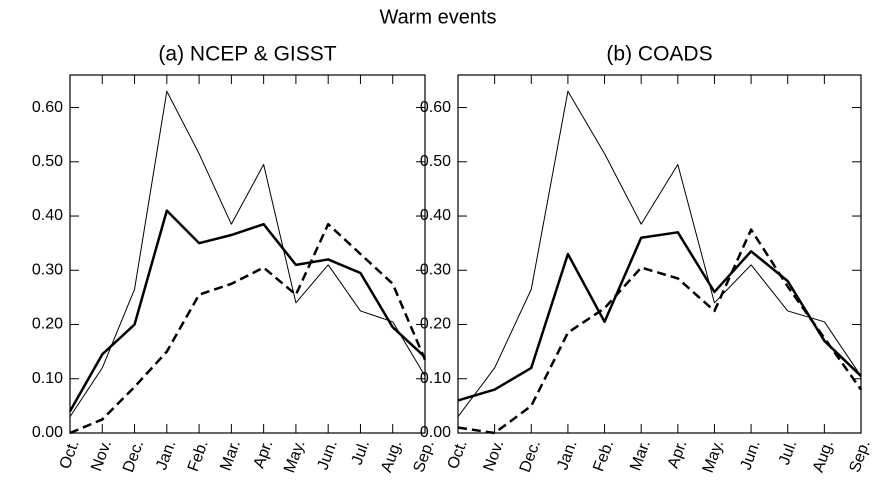 This screenshot has height=497, width=877. What do you see at coordinates (247, 54) in the screenshot?
I see `panel-title: (a) NCEP & GISST` at bounding box center [247, 54].